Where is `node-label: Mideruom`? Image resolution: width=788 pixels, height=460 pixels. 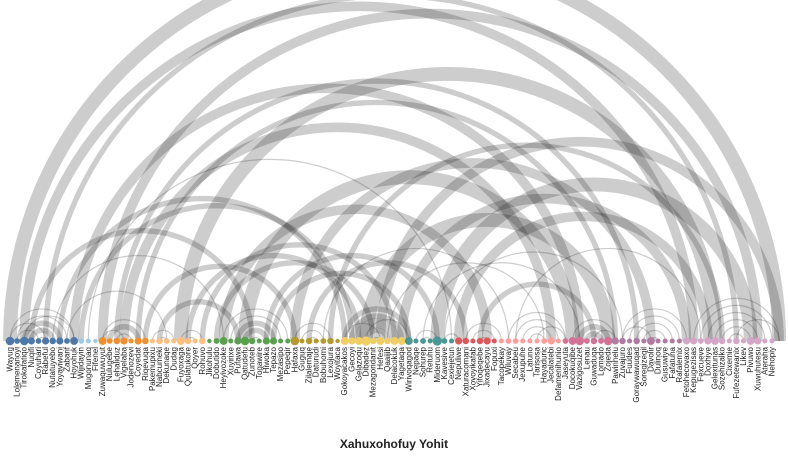
node-label: Mideruom is located at coordinates (437, 365).